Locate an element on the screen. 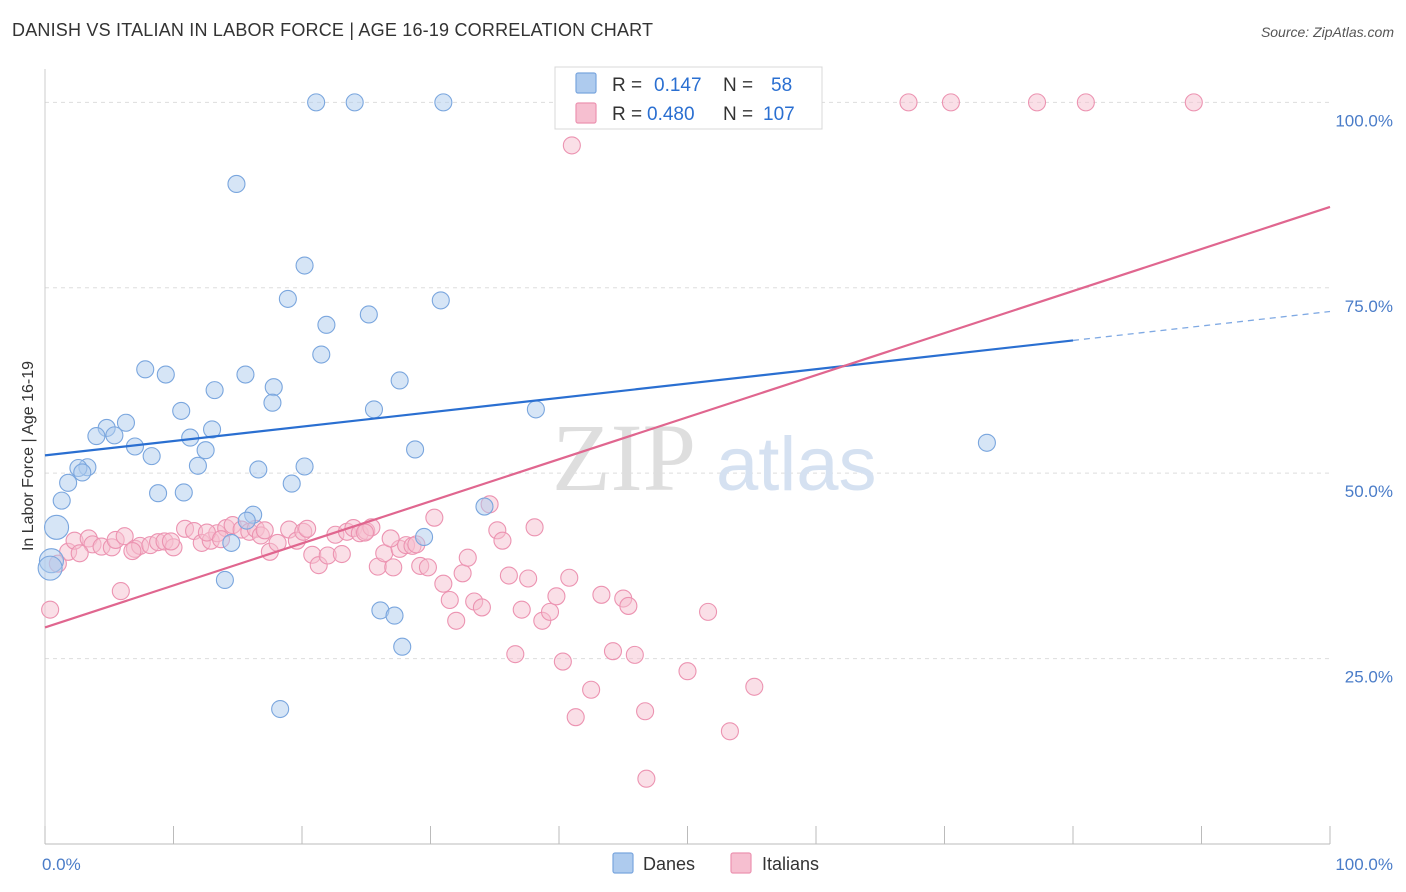 The height and width of the screenshot is (892, 1406). danes-r-value: 0.147 is located at coordinates (678, 85).